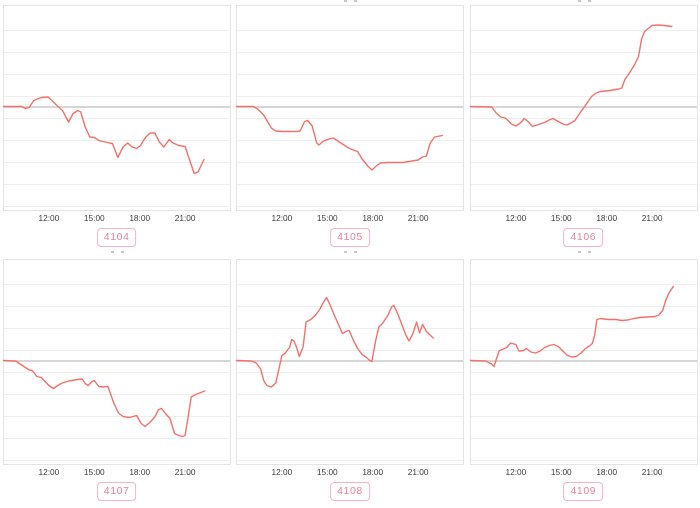 The height and width of the screenshot is (508, 700). Describe the element at coordinates (350, 114) in the screenshot. I see `sparkline-chart-4105: 12:00 15:00 18:00 21:00` at that location.